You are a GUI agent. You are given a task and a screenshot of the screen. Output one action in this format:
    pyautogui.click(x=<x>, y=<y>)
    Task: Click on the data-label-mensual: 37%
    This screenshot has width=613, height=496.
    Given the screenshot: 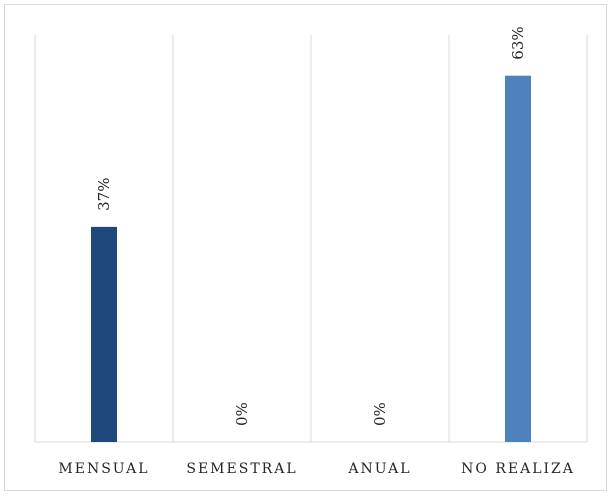 What is the action you would take?
    pyautogui.click(x=104, y=194)
    